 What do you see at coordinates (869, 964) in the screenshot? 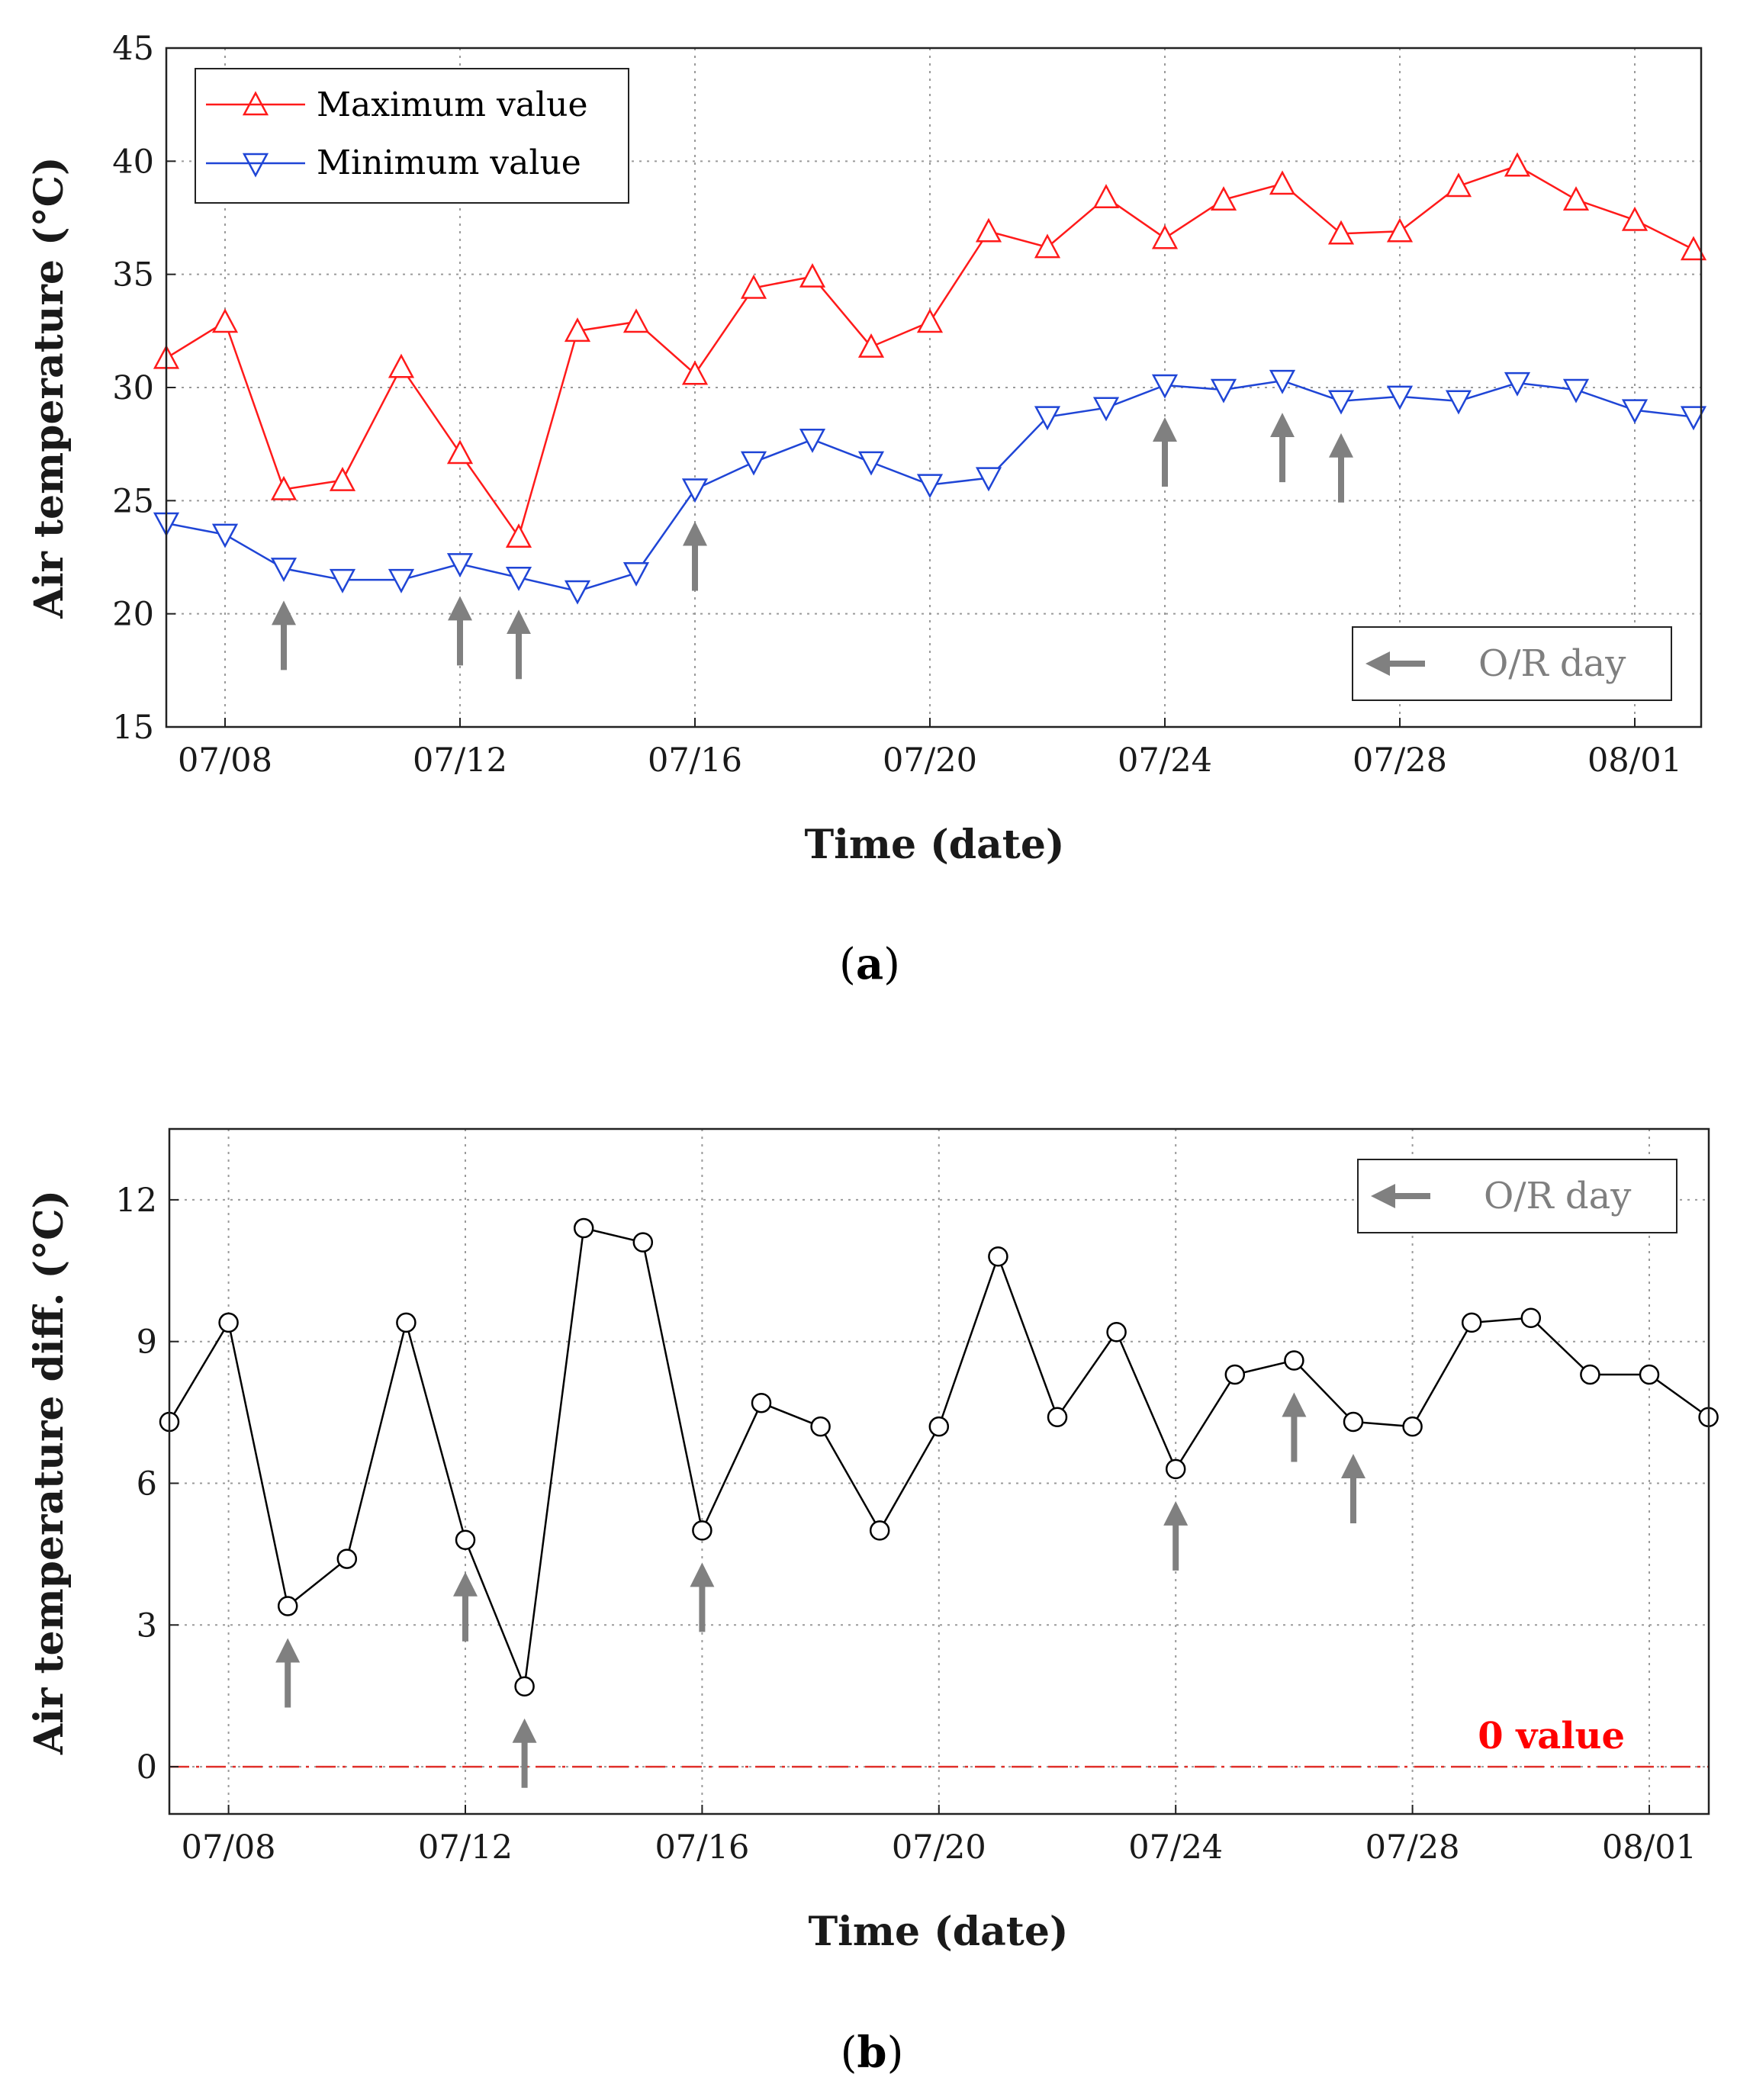
I see `panel-a-label-letter: a` at bounding box center [869, 964].